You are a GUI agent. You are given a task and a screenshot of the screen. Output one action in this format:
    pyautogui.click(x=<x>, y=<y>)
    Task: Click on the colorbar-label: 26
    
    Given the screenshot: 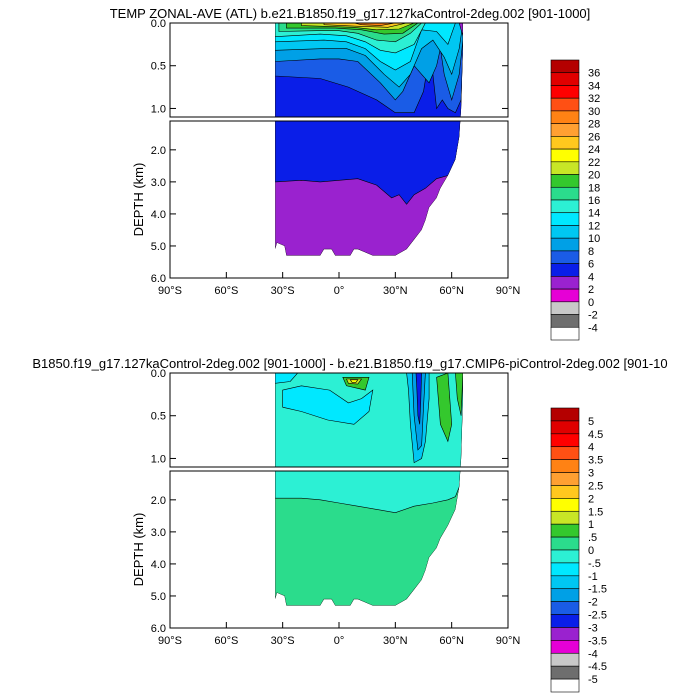 What is the action you would take?
    pyautogui.click(x=594, y=137)
    